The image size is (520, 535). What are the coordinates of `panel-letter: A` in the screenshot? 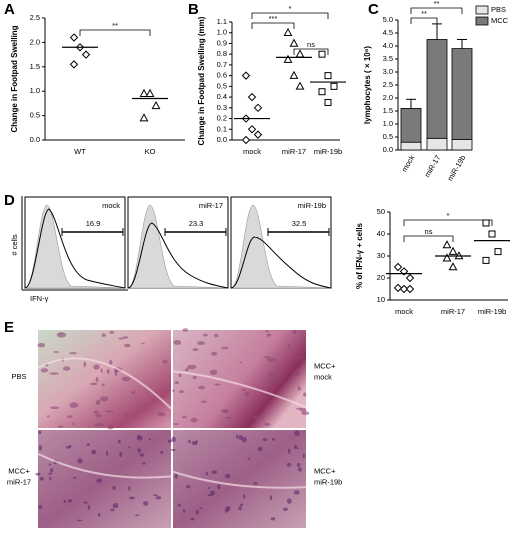 It's located at (9, 9).